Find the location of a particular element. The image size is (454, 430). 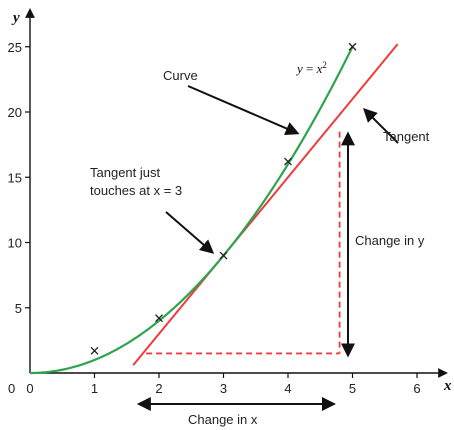

y-tick-label: 25 is located at coordinates (15, 47).